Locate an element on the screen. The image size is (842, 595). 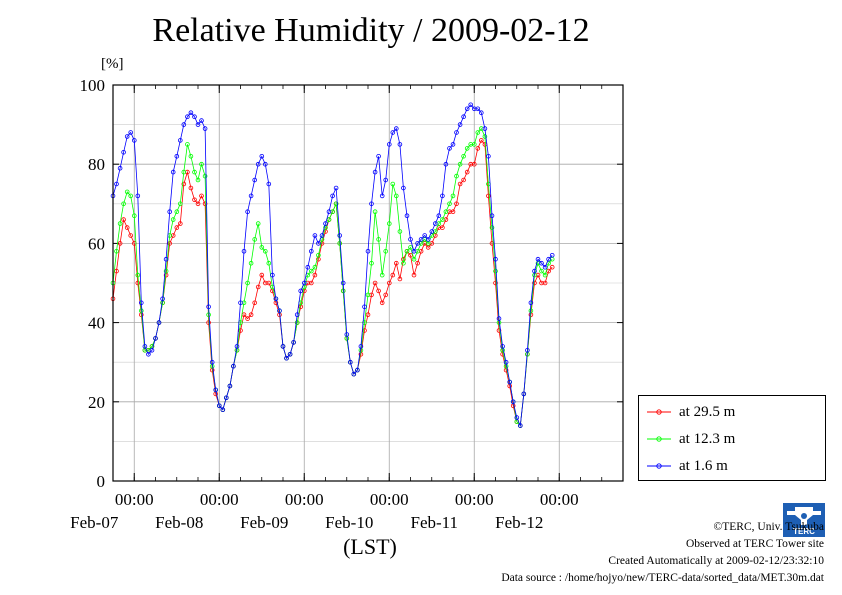
footer-observed: Observed at TERC Tower site is located at coordinates (754, 544).